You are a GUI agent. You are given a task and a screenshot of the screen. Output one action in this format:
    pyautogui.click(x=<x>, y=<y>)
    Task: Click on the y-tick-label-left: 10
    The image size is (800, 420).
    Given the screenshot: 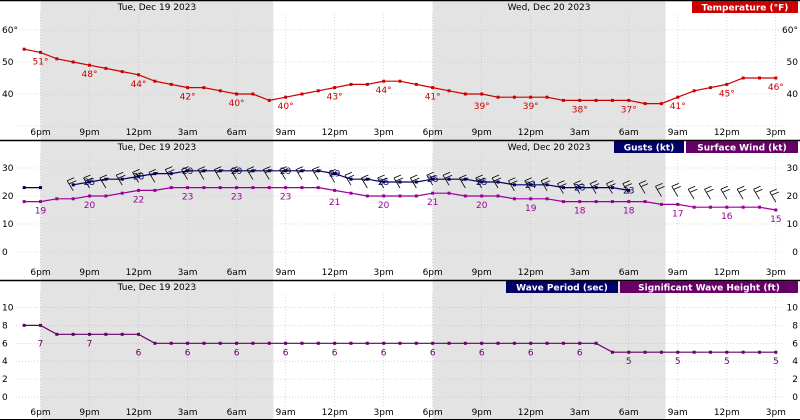 What is the action you would take?
    pyautogui.click(x=8, y=225)
    